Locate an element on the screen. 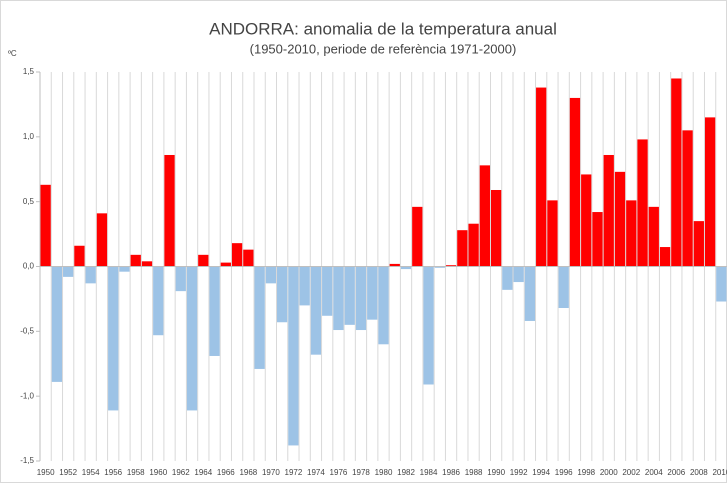 This screenshot has height=483, width=727. x-tick-label: 2008 is located at coordinates (699, 472).